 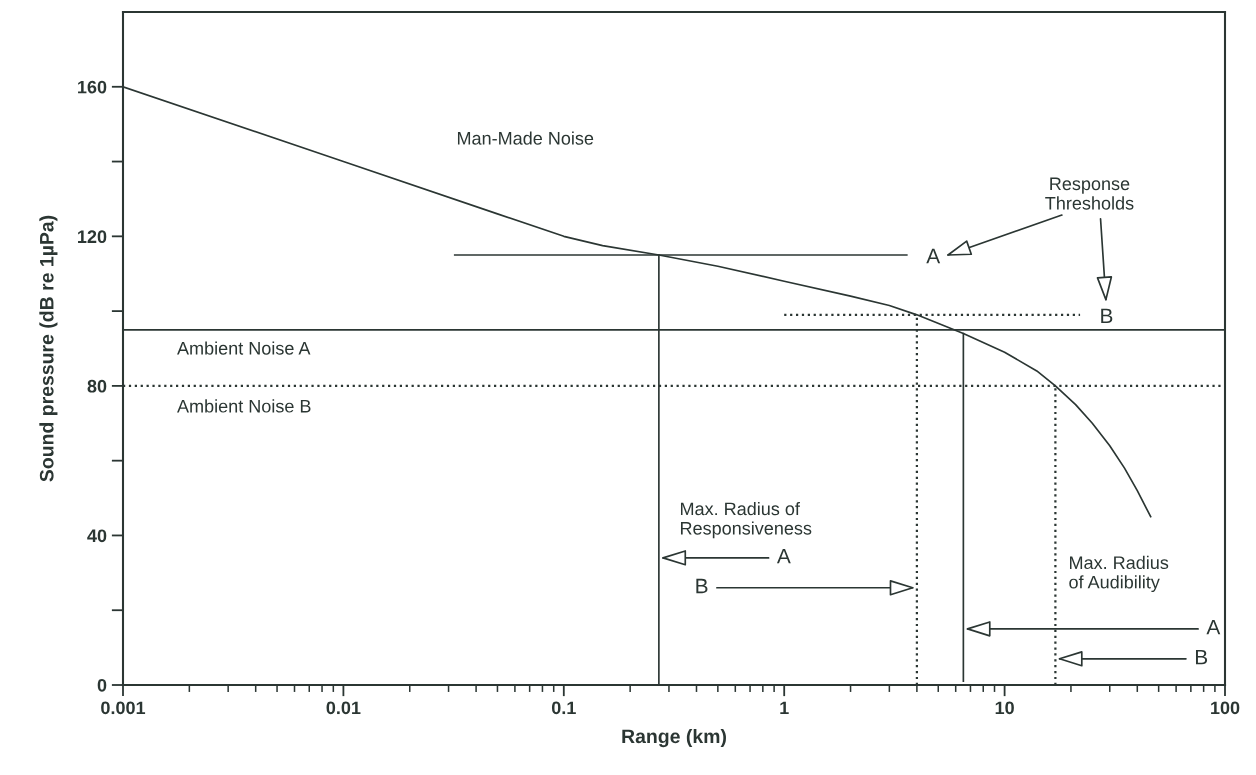 I want to click on x-tick-label: 0.01, so click(x=343, y=708).